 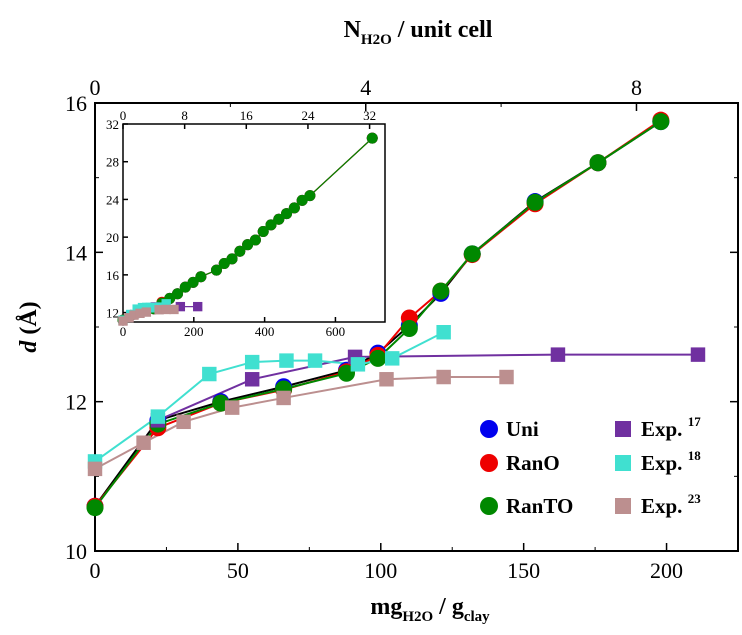 I want to click on inset-x2-tick-label: 32, so click(x=369, y=115).